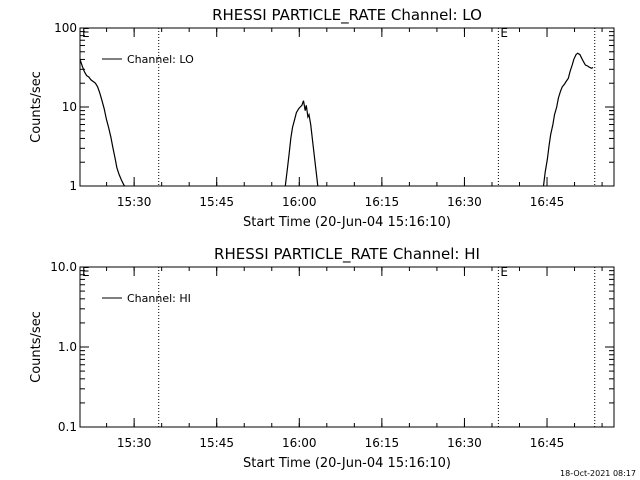 This screenshot has height=480, width=640. Describe the element at coordinates (347, 254) in the screenshot. I see `chart-title: RHESSI PARTICLE_RATE Channel: HI` at that location.